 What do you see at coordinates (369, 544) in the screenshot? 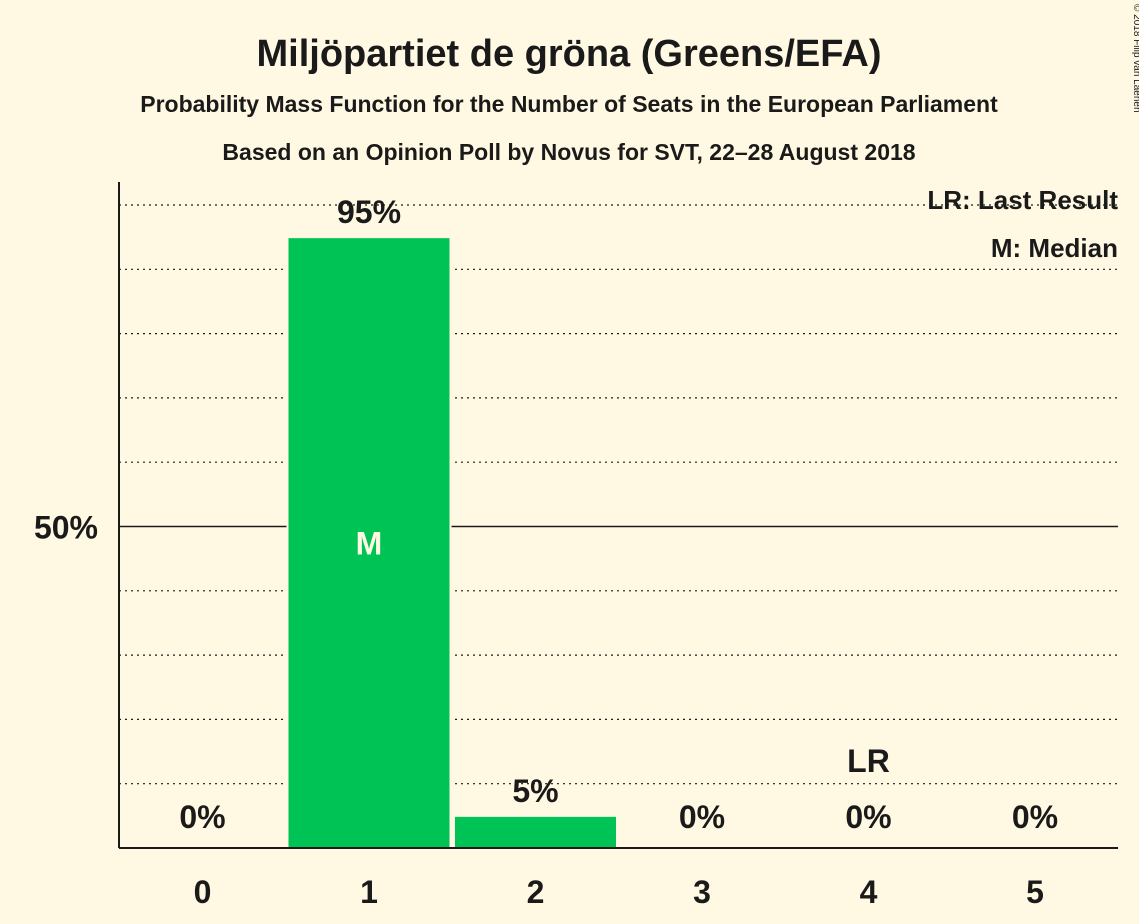
I see `median-marker: M` at bounding box center [369, 544].